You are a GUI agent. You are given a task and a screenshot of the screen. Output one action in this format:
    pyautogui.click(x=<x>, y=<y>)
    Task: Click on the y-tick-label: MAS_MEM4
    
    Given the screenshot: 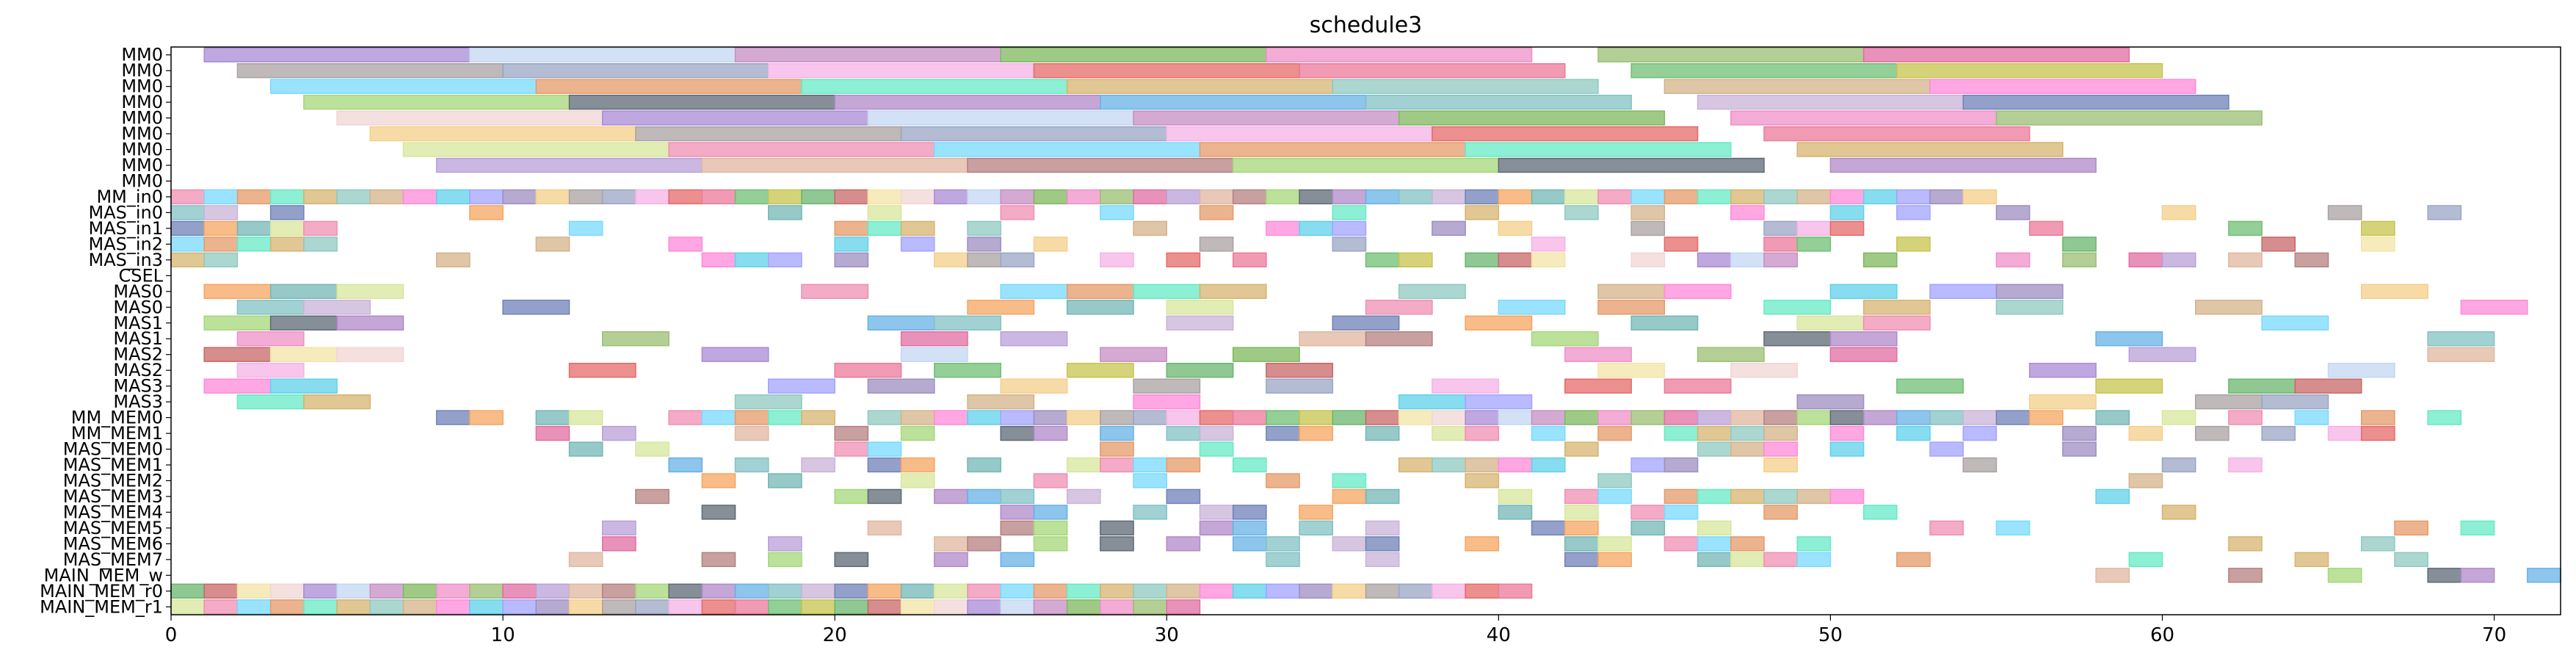 What is the action you would take?
    pyautogui.click(x=113, y=512)
    